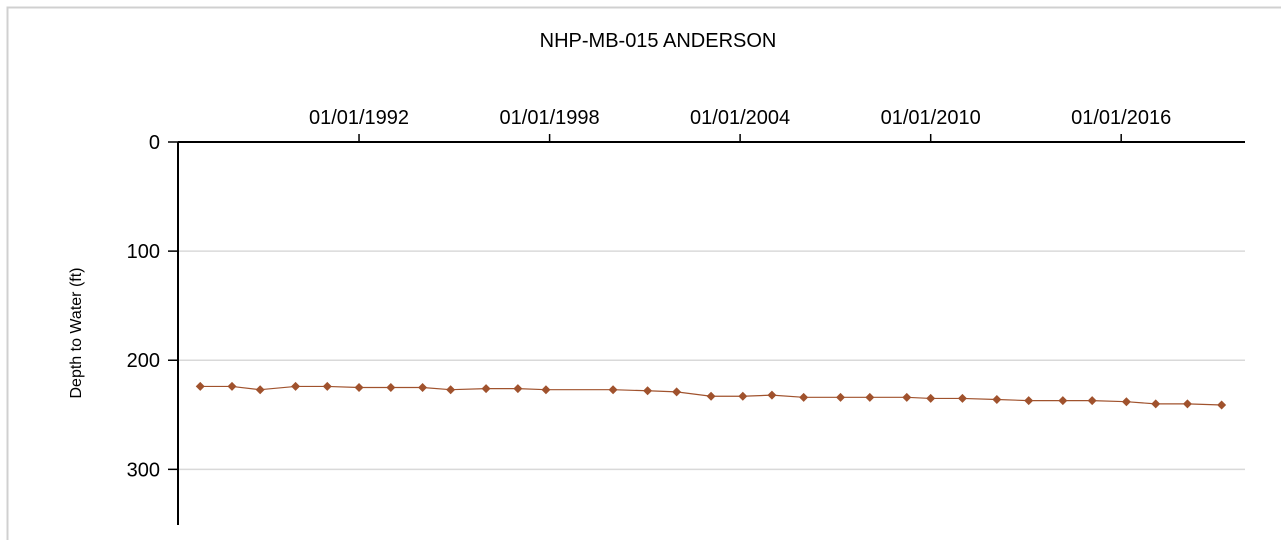 The height and width of the screenshot is (540, 1281). I want to click on x-tick-label: 01/01/1992, so click(359, 118).